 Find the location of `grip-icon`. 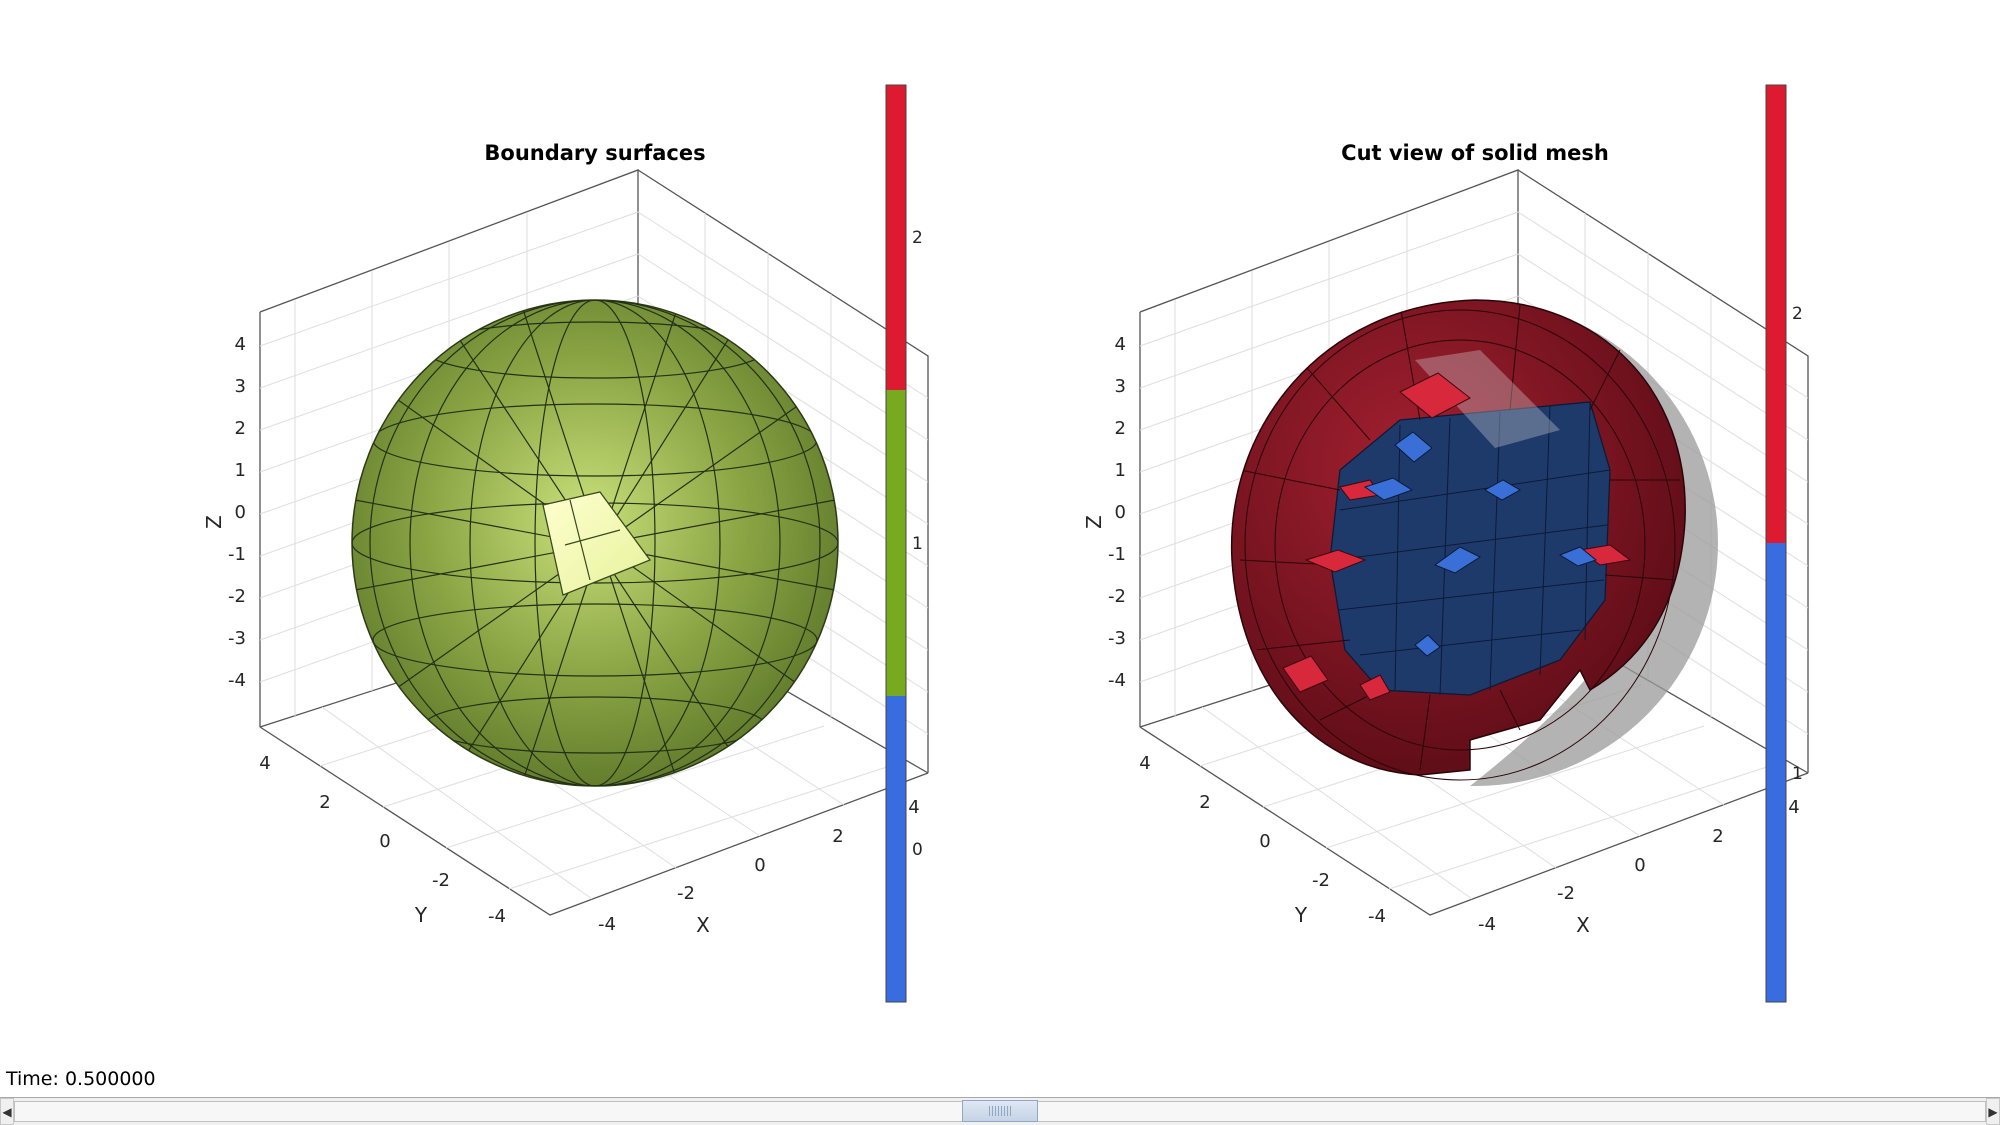

grip-icon is located at coordinates (1000, 1111).